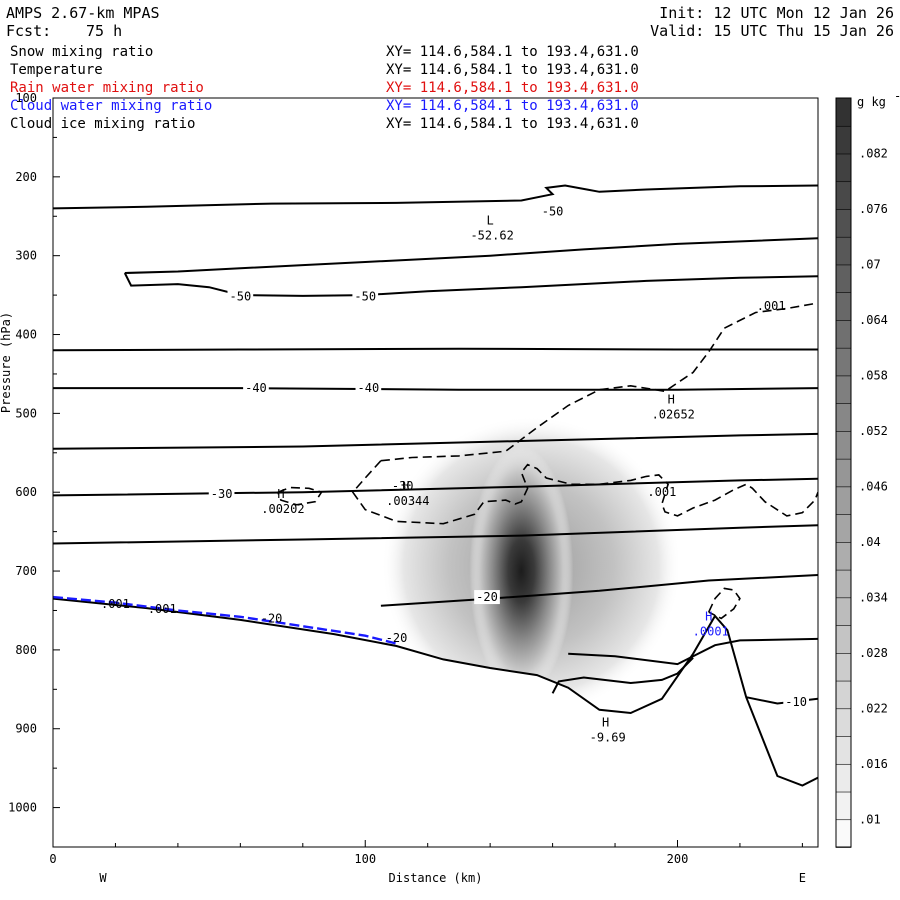 Image resolution: width=900 pixels, height=900 pixels. Describe the element at coordinates (490, 221) in the screenshot. I see `extremum-marker: L` at that location.